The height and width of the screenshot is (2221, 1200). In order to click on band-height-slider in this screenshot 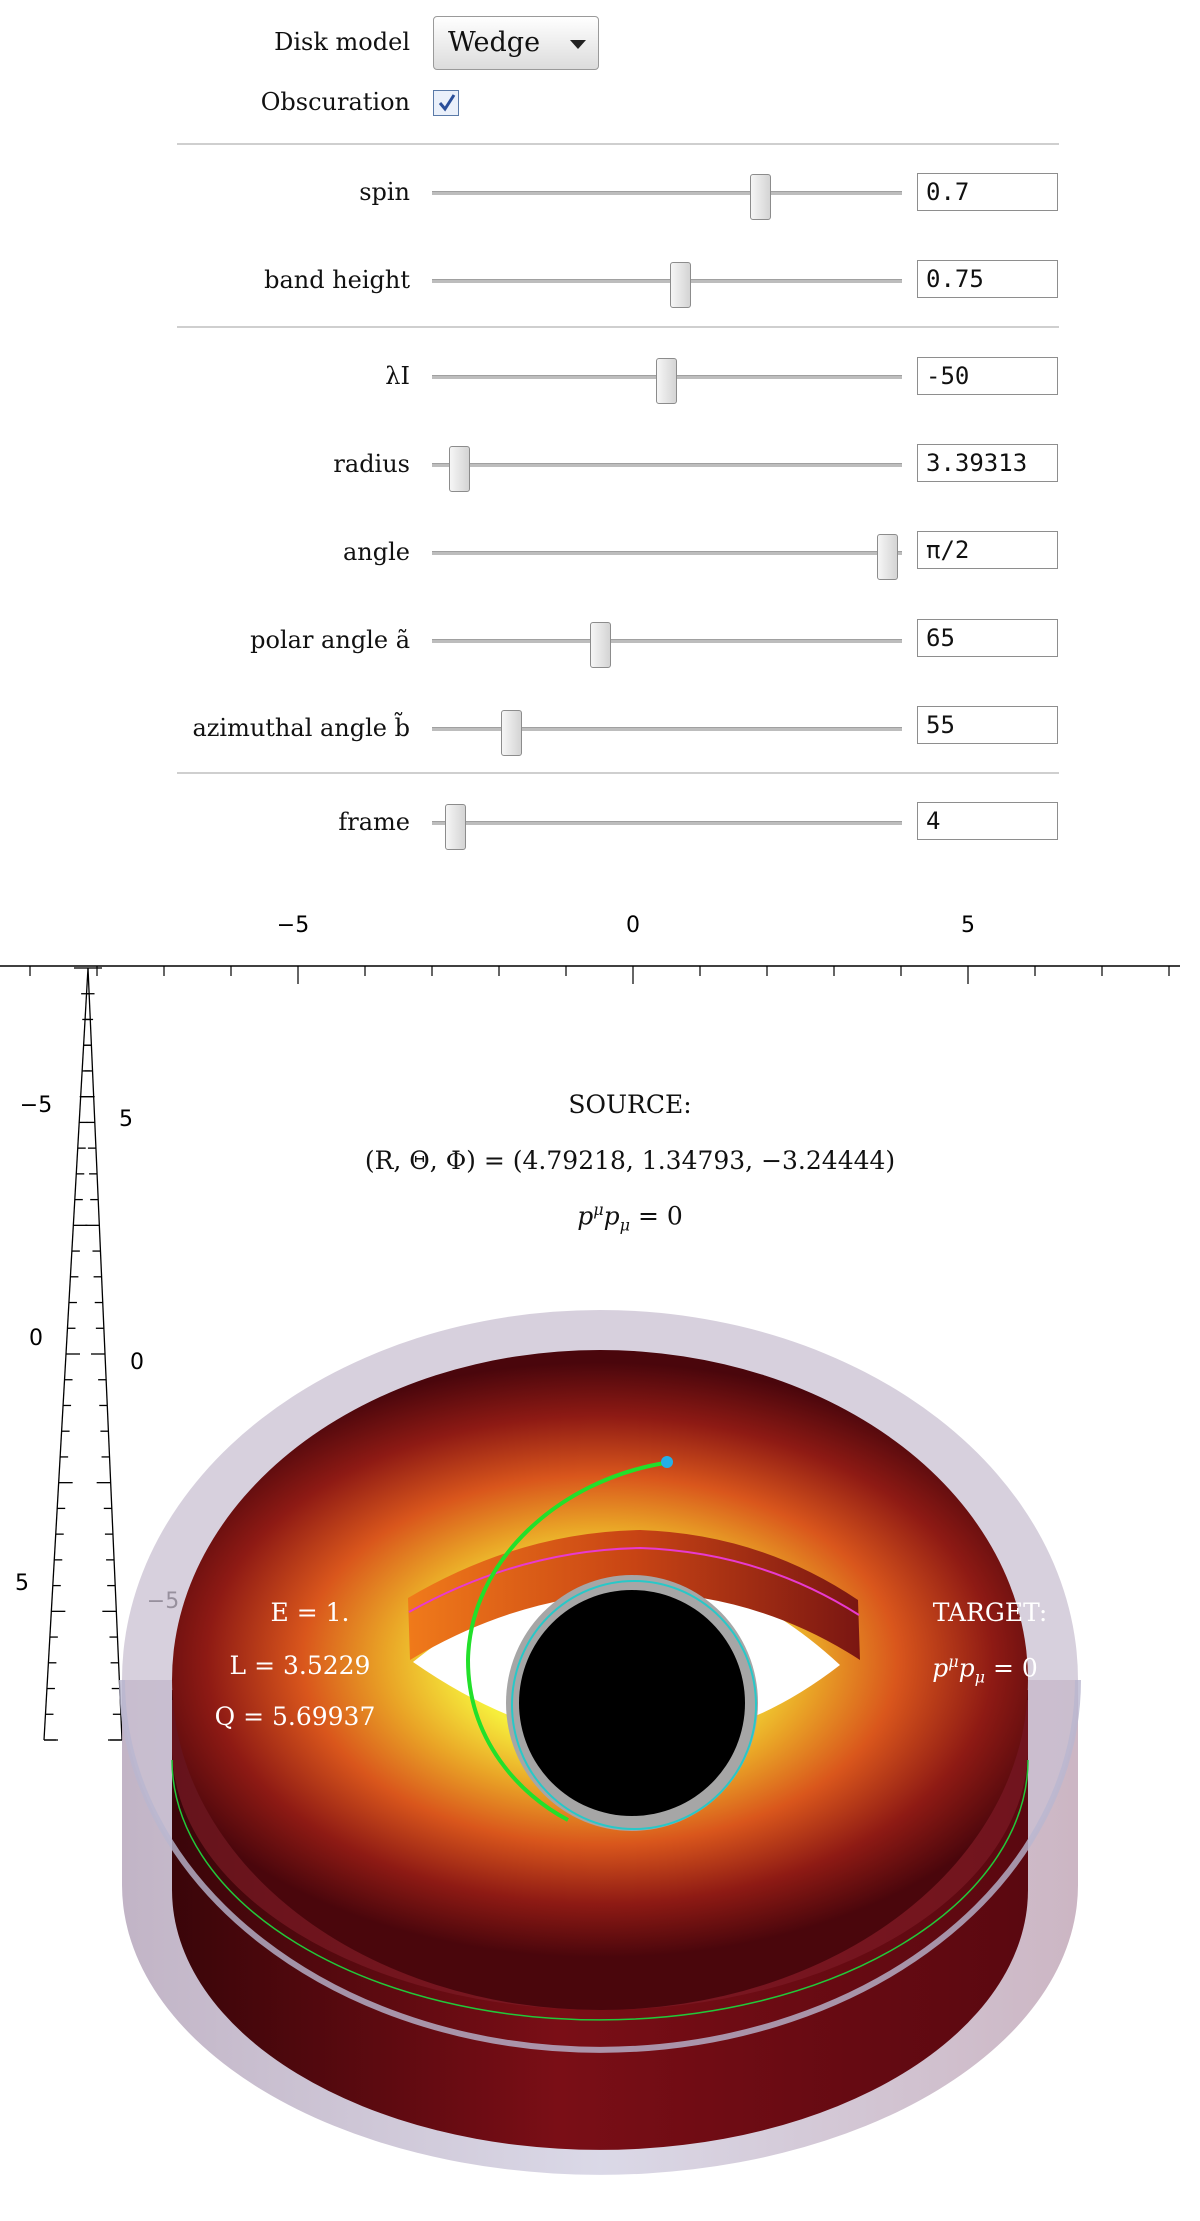, I will do `click(667, 285)`.